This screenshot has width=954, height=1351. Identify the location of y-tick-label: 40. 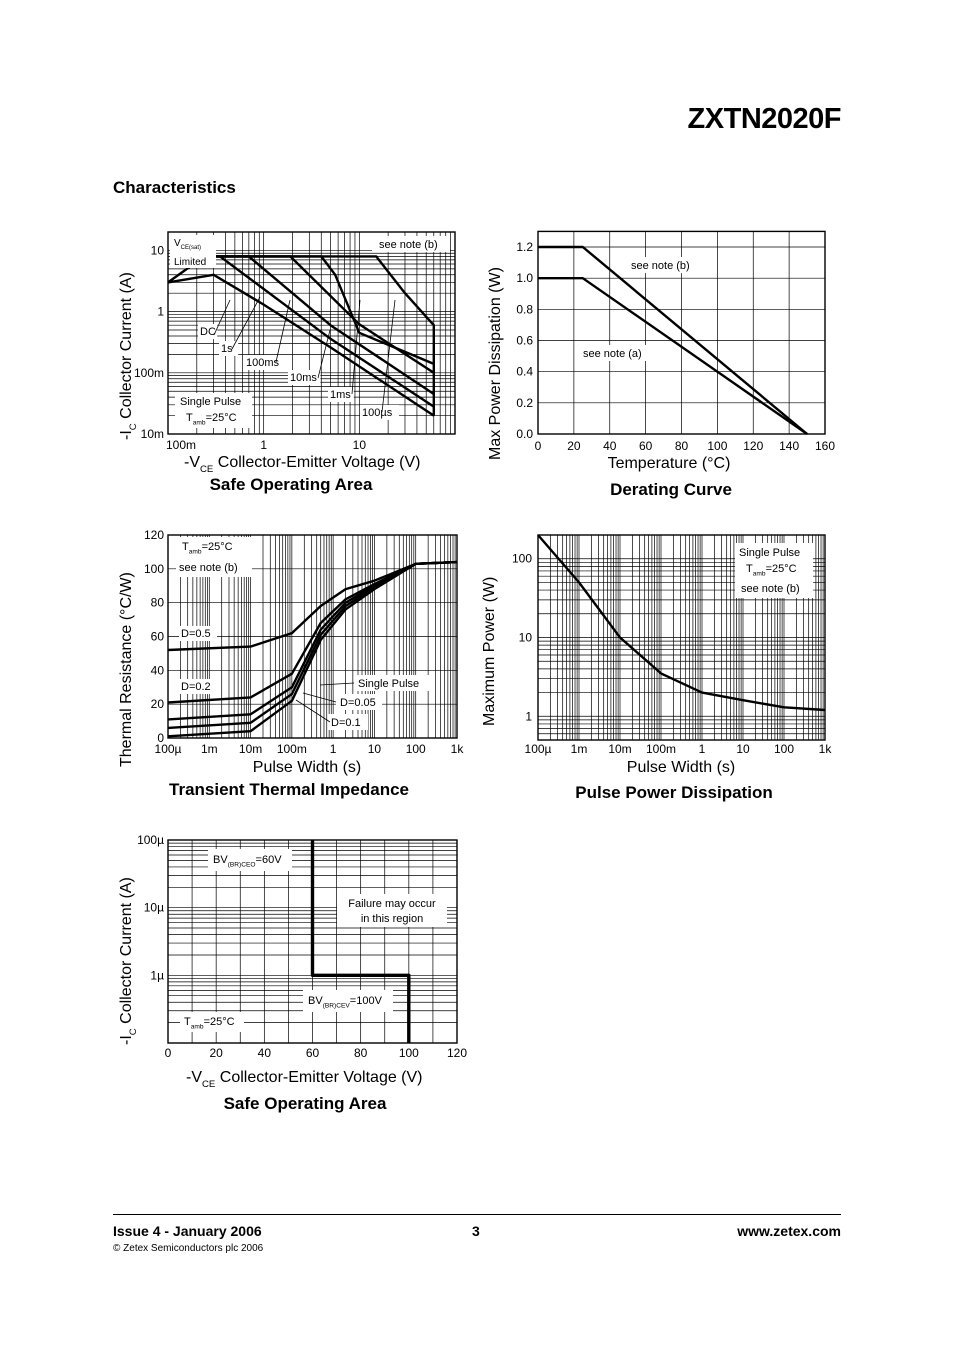
(158, 670).